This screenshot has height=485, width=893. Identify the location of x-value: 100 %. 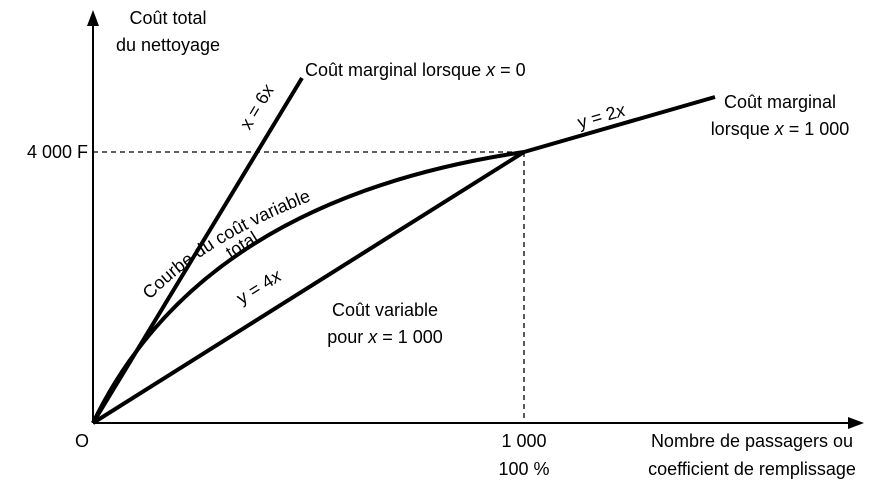
(523, 469).